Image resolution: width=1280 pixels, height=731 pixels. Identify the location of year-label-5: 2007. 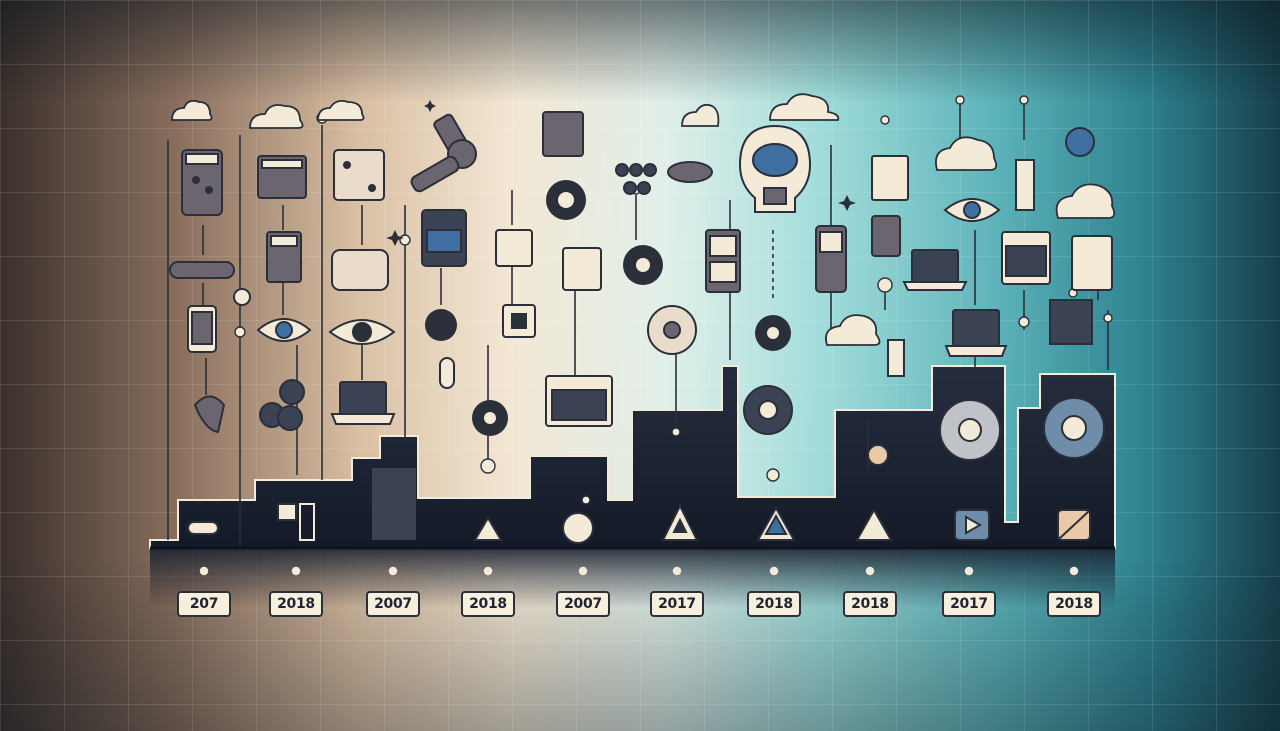
(583, 604).